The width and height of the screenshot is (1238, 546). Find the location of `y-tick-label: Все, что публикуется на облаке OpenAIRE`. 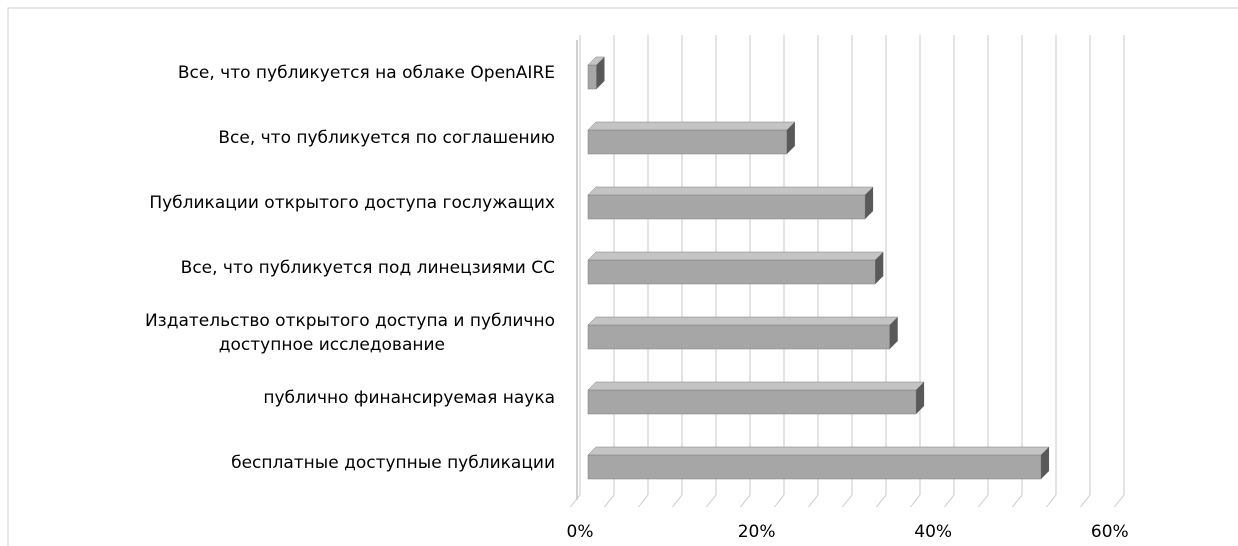

y-tick-label: Все, что публикуется на облаке OpenAIRE is located at coordinates (366, 73).